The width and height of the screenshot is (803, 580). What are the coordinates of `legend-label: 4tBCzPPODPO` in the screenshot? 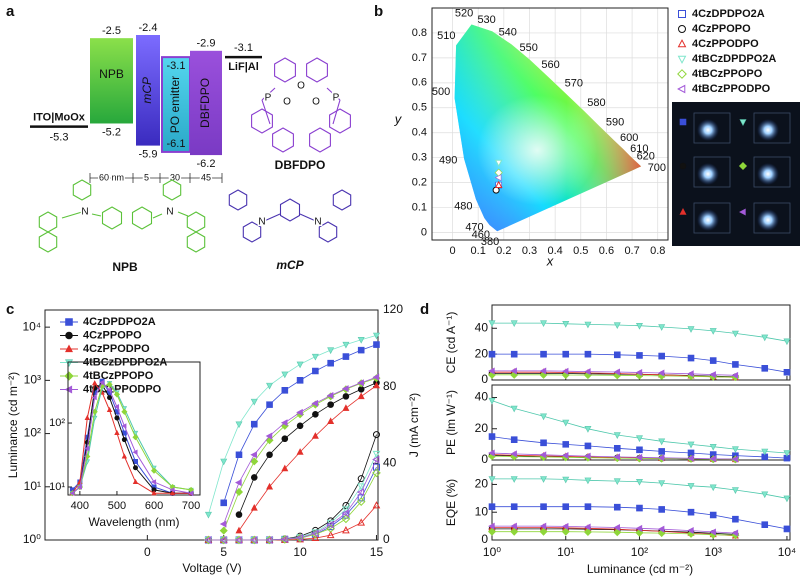 It's located at (731, 89).